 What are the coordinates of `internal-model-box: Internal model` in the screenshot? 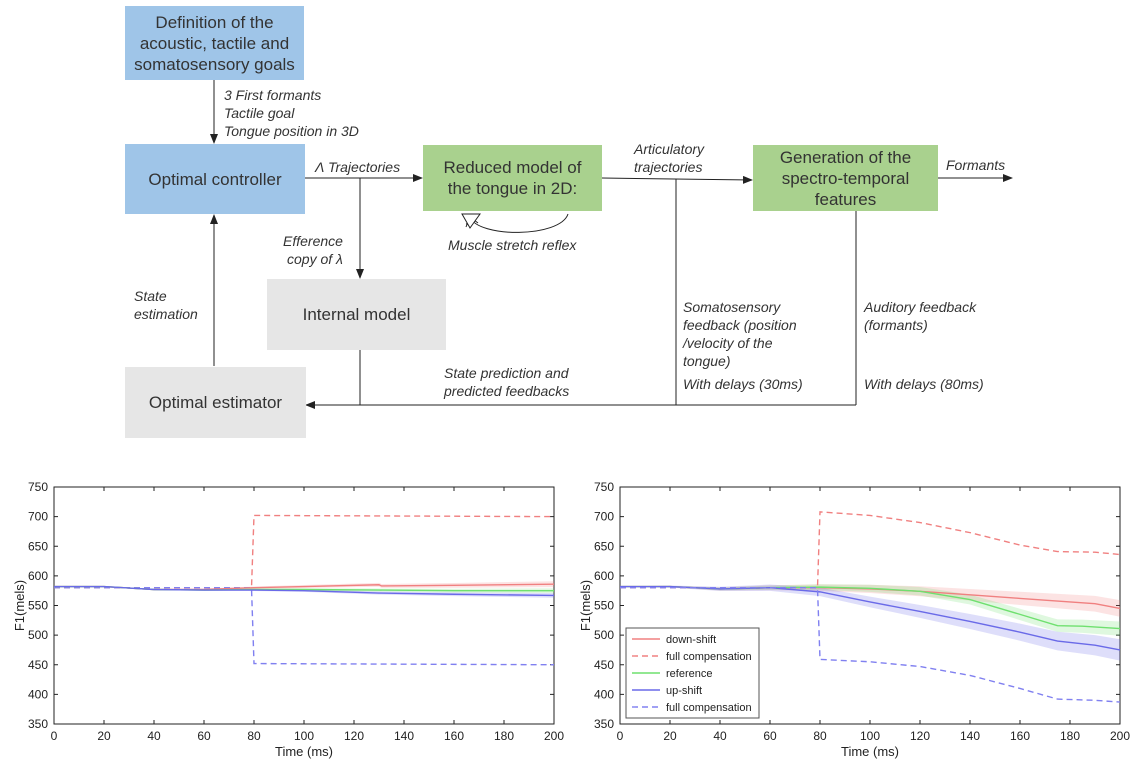 It's located at (356, 314).